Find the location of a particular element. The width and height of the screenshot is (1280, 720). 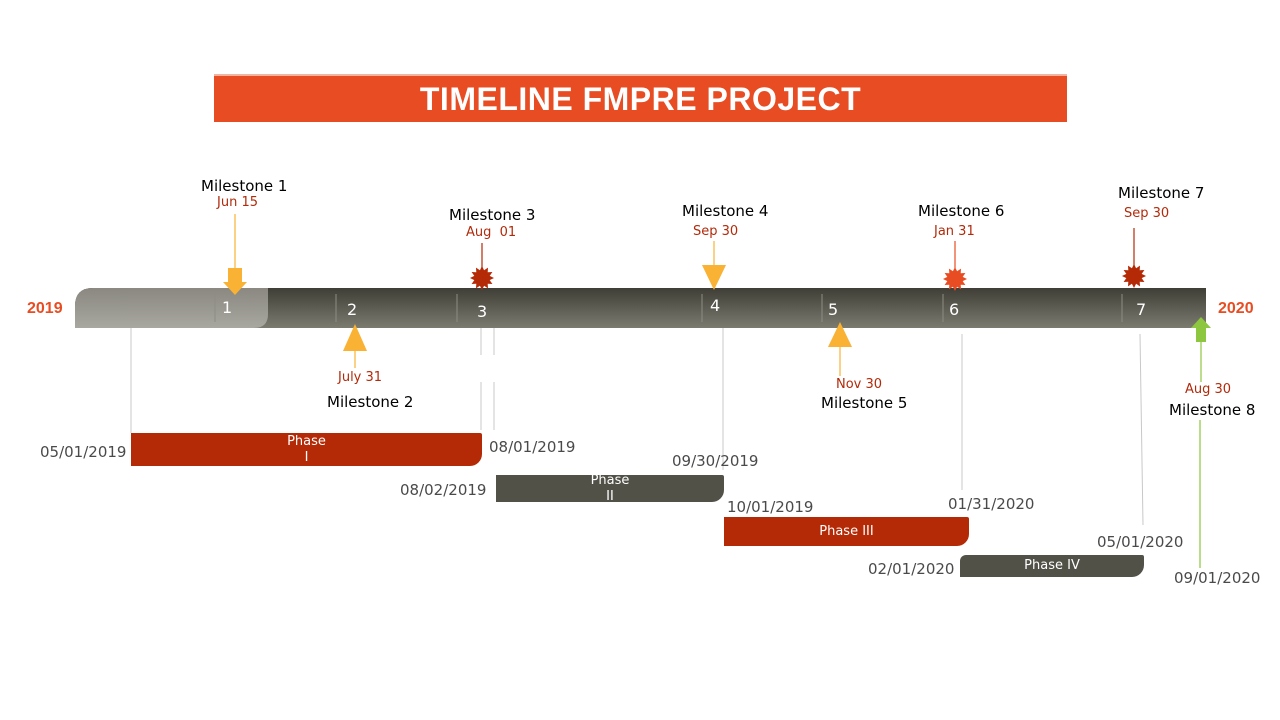

tick-label: 2 is located at coordinates (352, 309).